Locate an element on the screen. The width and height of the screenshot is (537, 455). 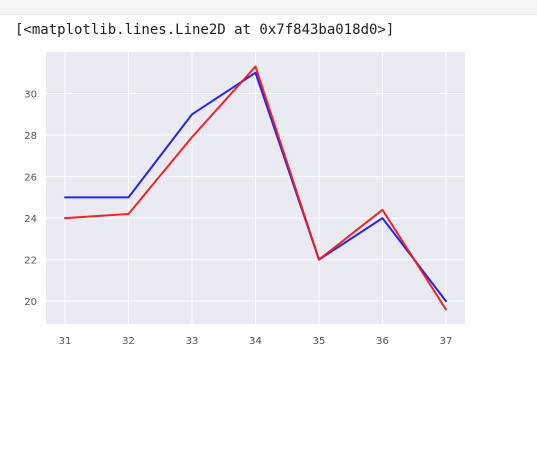
y-tick-label: 30 is located at coordinates (30, 95).